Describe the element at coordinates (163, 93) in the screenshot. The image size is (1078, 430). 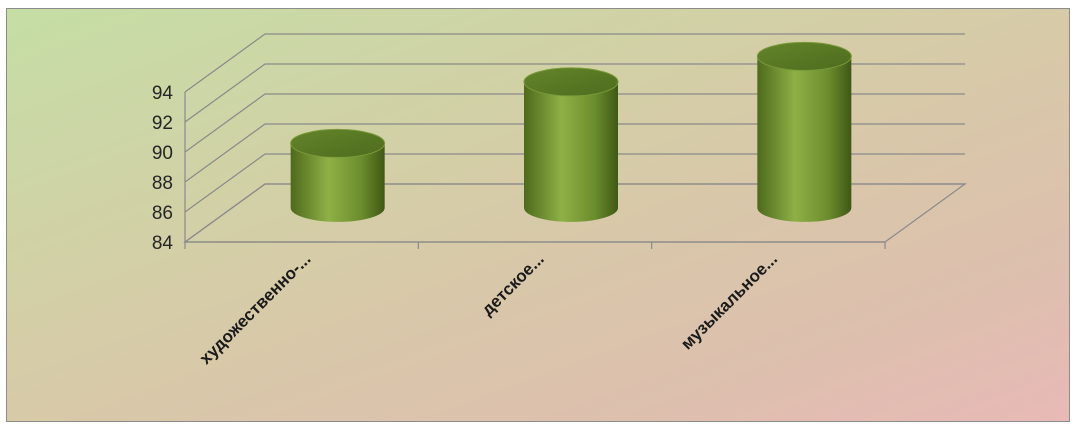
I see `y-tick-label: 94` at that location.